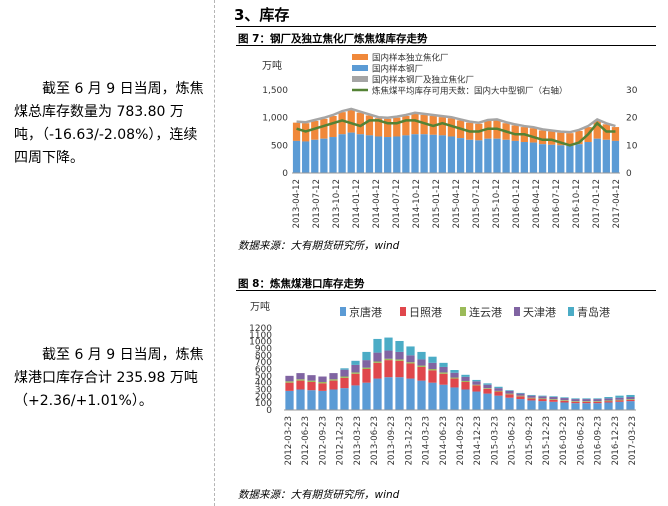 The image size is (668, 506). I want to click on y-tick-label: 1100, so click(260, 336).